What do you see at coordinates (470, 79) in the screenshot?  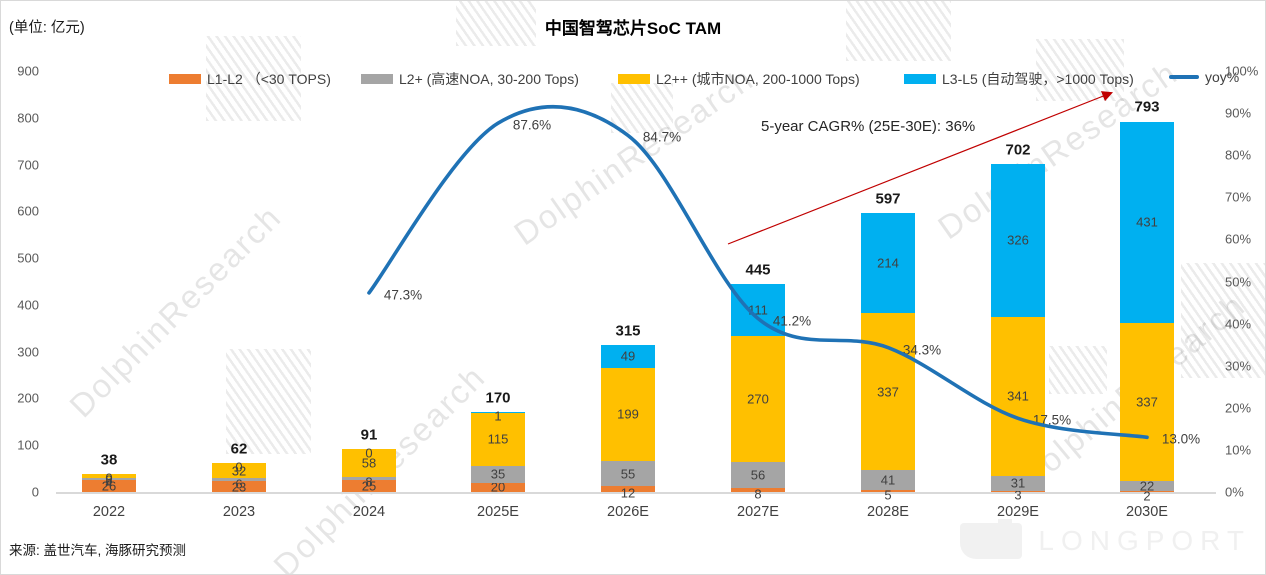 I see `legend-item-1: L2+ (高速NOA, 30-200 Tops)` at bounding box center [470, 79].